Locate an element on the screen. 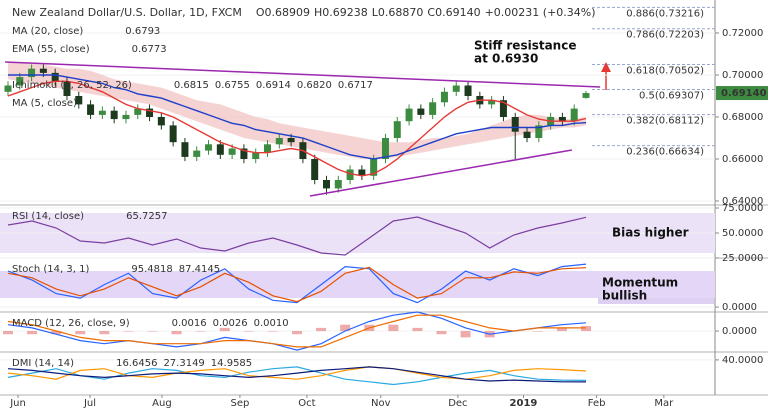  indicator-value: 0.6820 is located at coordinates (314, 85).